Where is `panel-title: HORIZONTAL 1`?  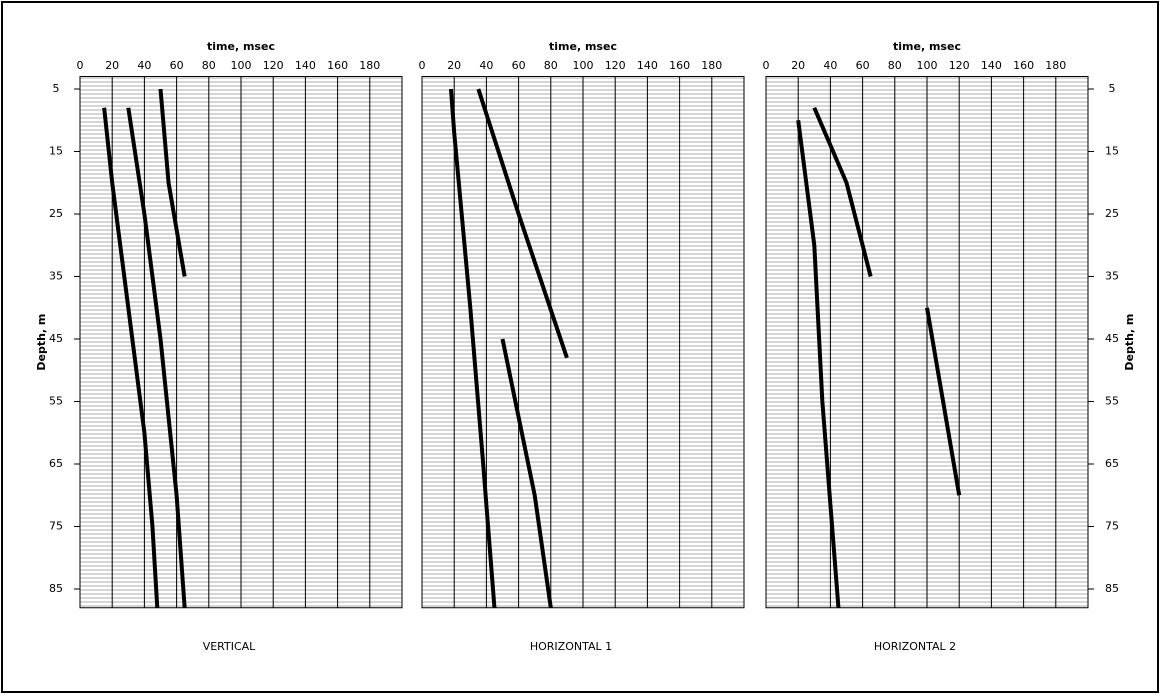
panel-title: HORIZONTAL 1 is located at coordinates (571, 646).